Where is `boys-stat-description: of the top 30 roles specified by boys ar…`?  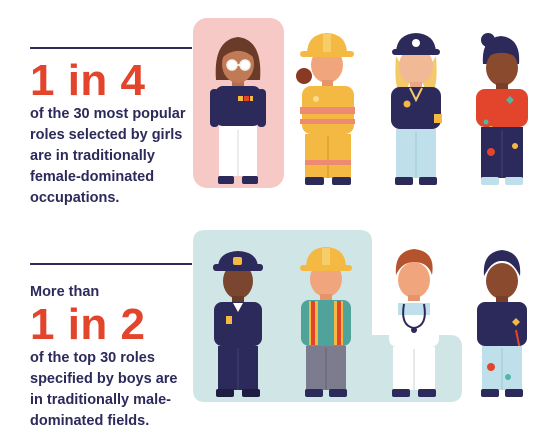
boys-stat-description: of the top 30 roles specified by boys ar… is located at coordinates (103, 390).